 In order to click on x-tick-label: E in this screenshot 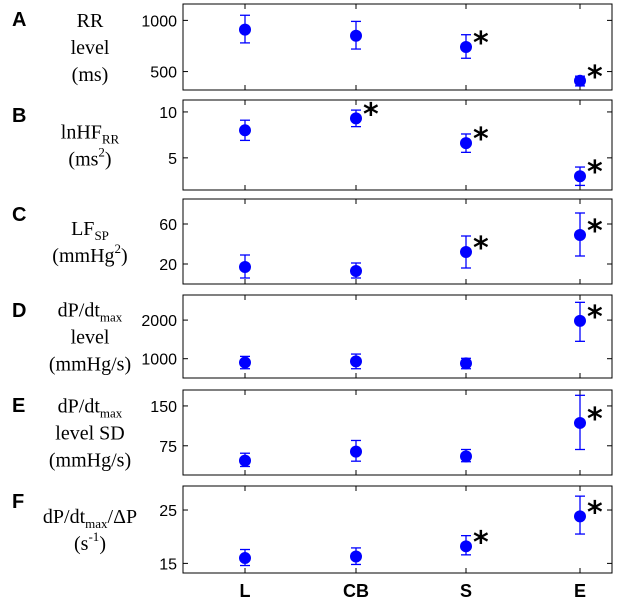, I will do `click(580, 591)`.